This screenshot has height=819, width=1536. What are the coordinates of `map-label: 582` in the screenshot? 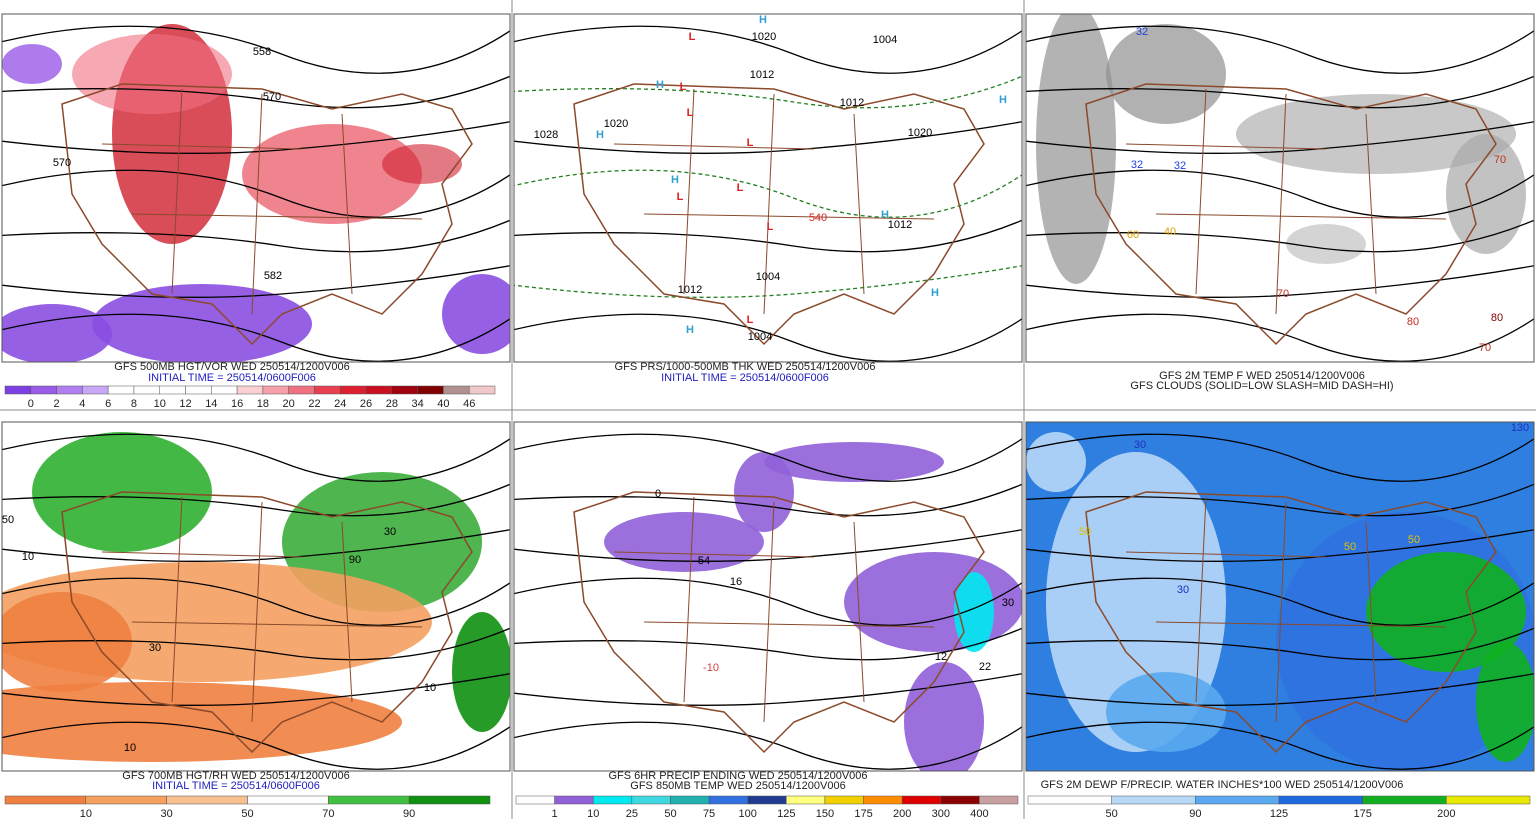 It's located at (273, 276).